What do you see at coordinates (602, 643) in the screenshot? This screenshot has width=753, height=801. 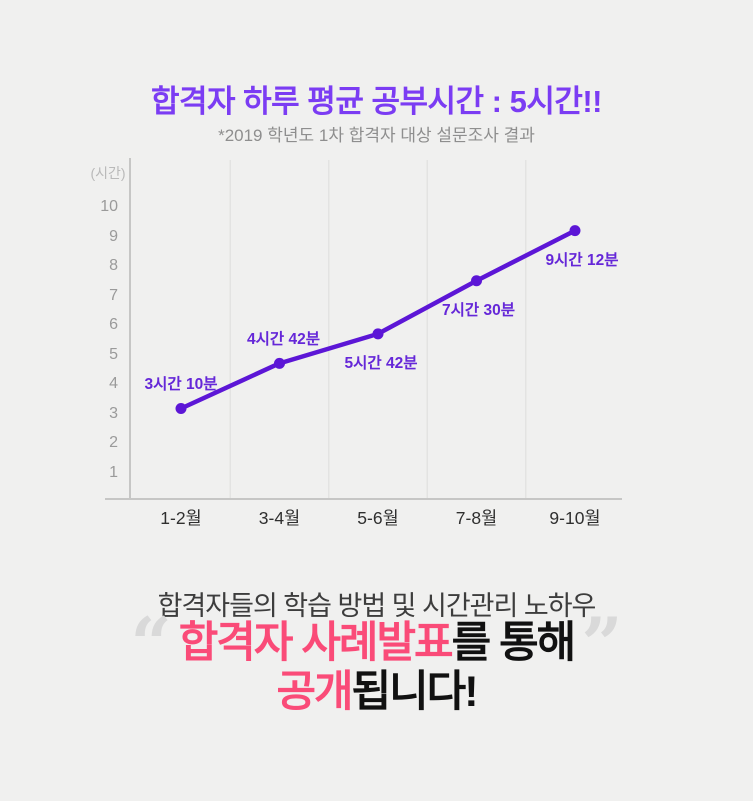 I see `close-quote-icon: ”` at bounding box center [602, 643].